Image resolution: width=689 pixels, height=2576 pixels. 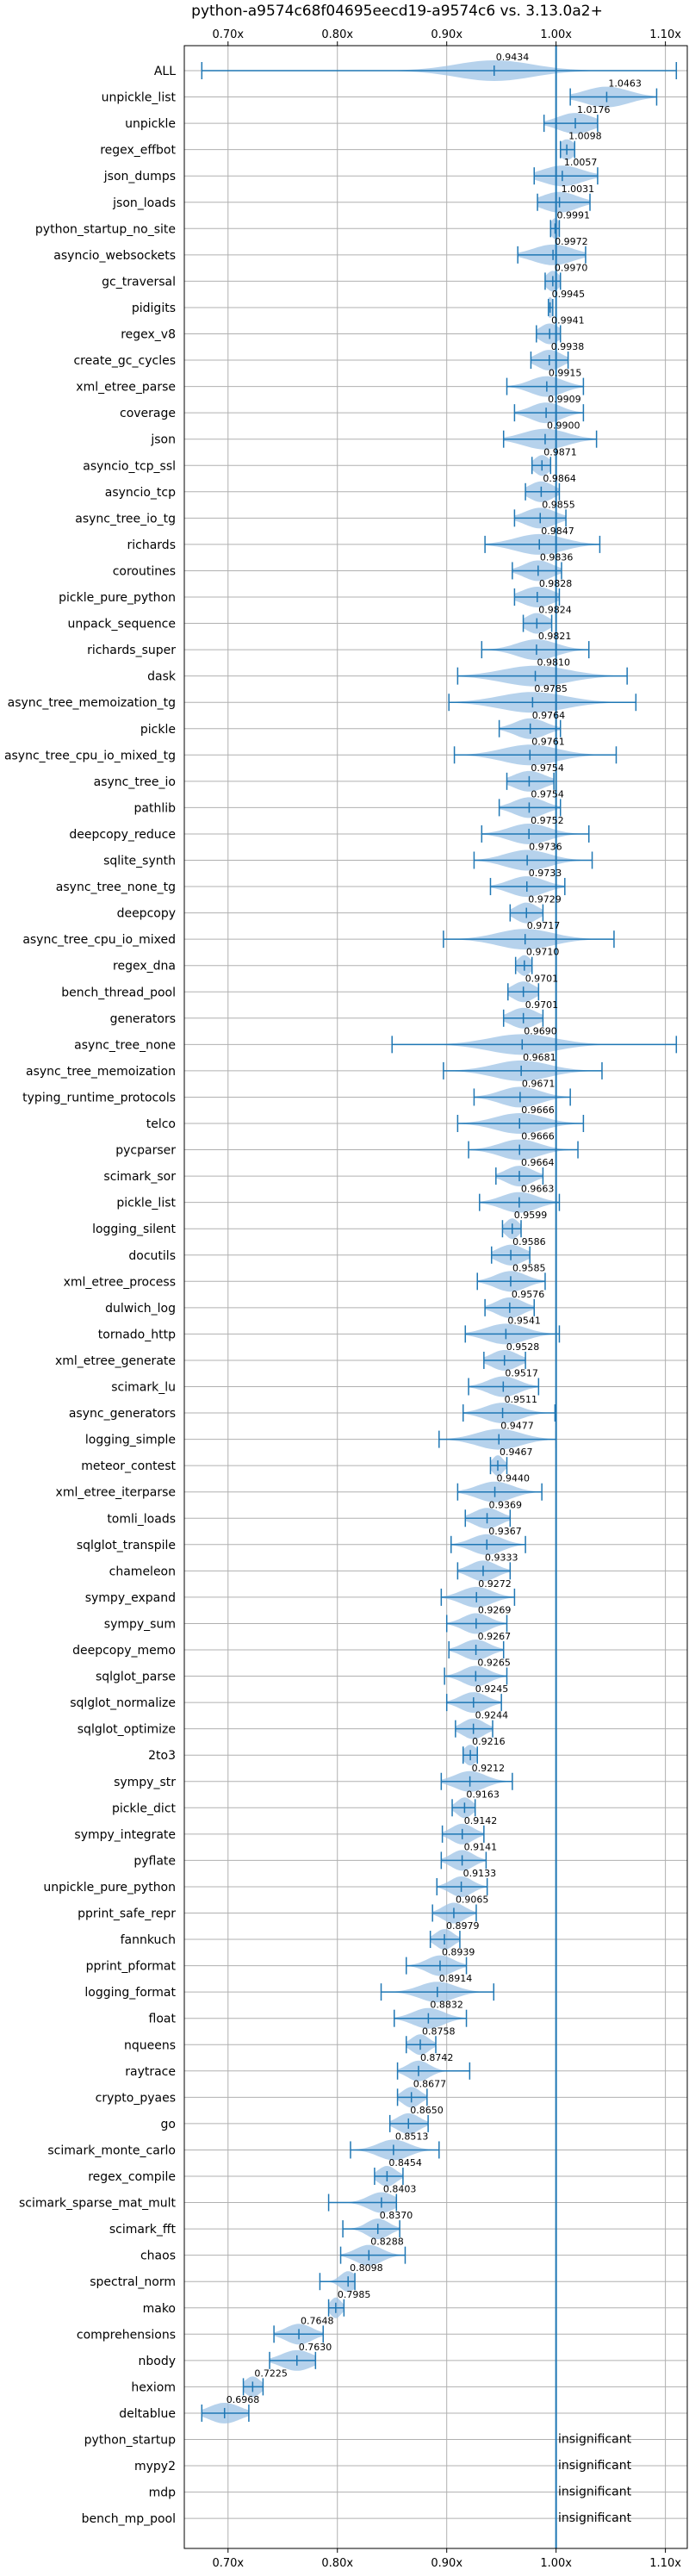 What do you see at coordinates (472, 1900) in the screenshot?
I see `value-label: 0.9065` at bounding box center [472, 1900].